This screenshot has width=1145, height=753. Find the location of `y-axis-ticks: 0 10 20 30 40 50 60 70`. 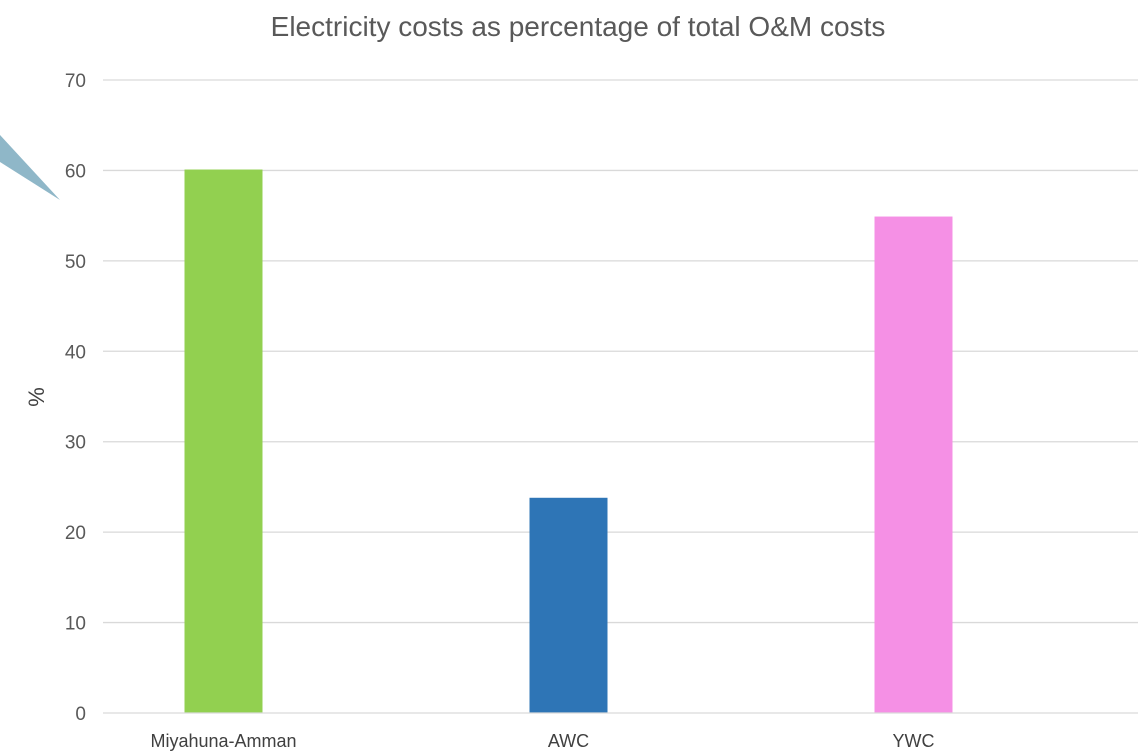

y-axis-ticks: 0 10 20 30 40 50 60 70 is located at coordinates (75, 398).